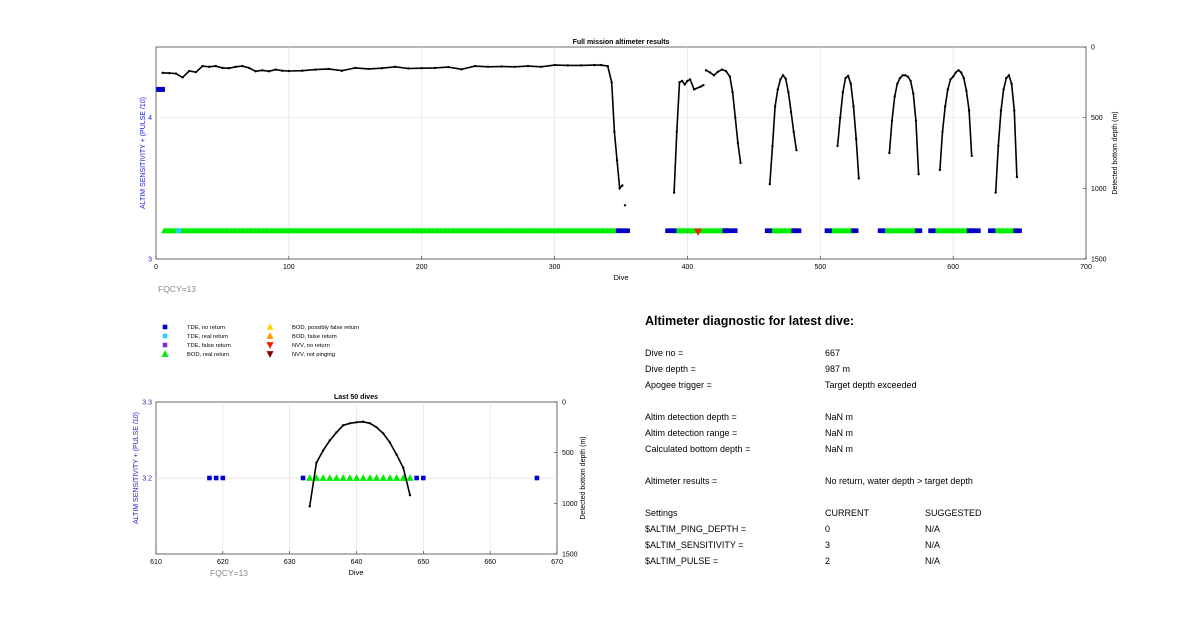 The image size is (1200, 622). What do you see at coordinates (661, 513) in the screenshot?
I see `settings-header: Settings` at bounding box center [661, 513].